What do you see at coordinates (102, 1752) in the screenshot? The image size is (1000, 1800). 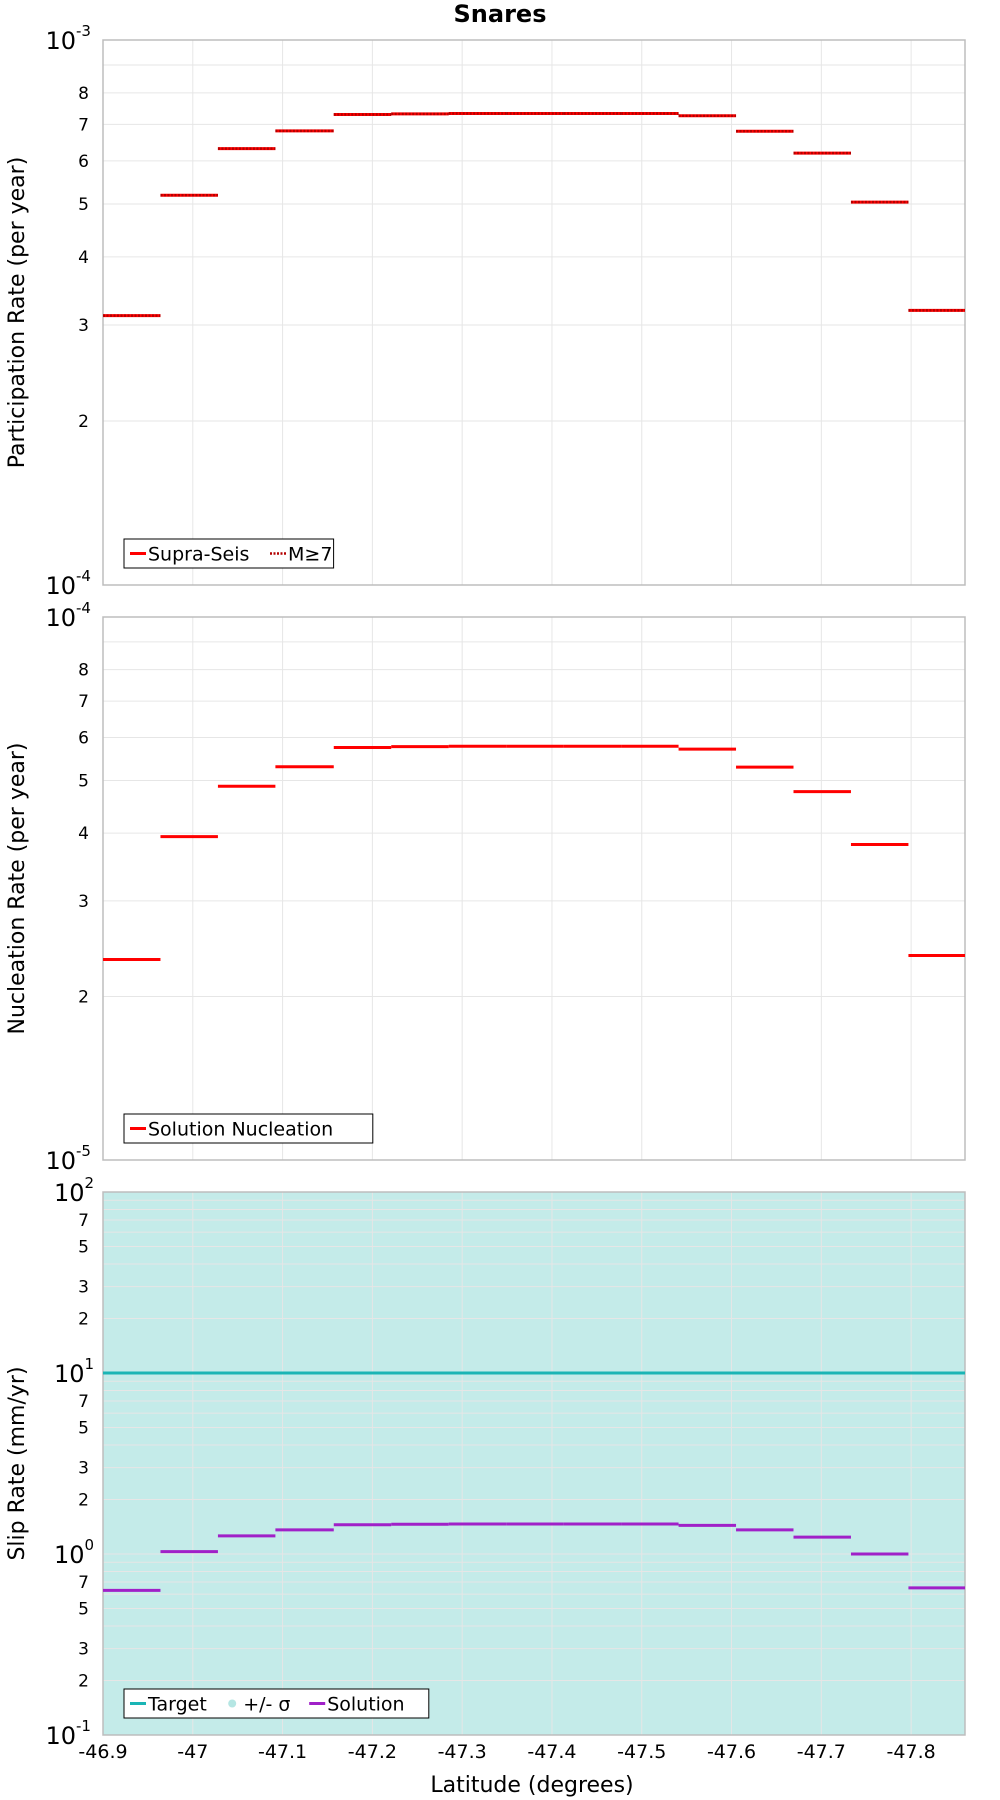 I see `x-tick-label: -46.9` at bounding box center [102, 1752].